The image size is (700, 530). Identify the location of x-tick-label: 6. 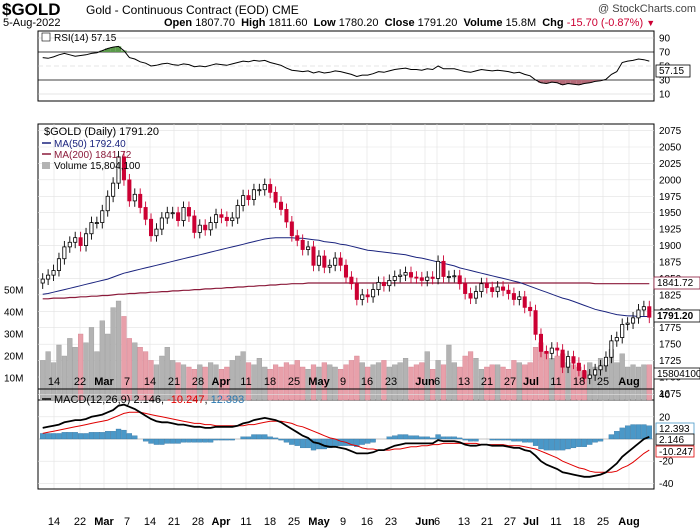
(437, 522).